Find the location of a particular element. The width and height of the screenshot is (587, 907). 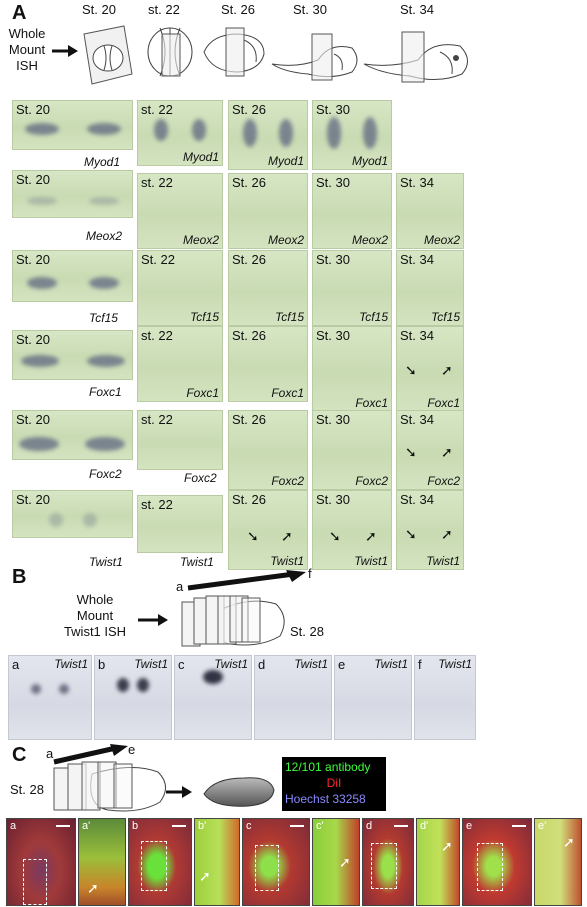

range-start-c: a is located at coordinates (50, 753).